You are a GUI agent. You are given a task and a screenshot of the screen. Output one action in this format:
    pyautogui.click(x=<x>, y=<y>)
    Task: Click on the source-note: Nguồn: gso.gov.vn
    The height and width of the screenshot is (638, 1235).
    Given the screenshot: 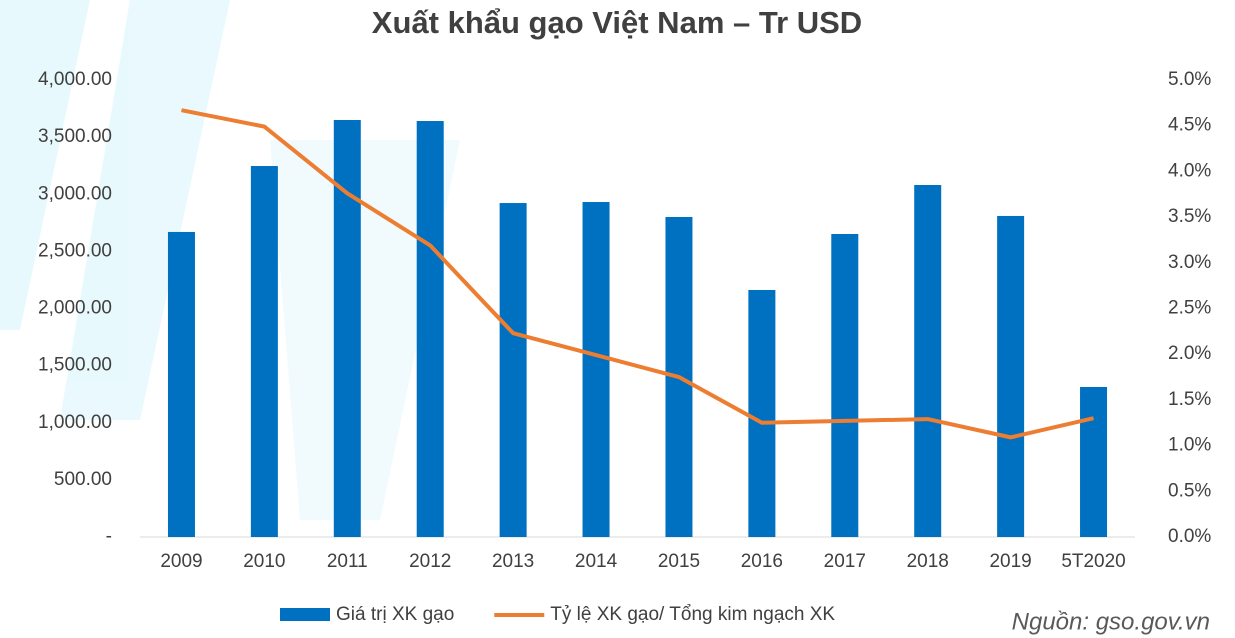 What is the action you would take?
    pyautogui.click(x=1111, y=621)
    